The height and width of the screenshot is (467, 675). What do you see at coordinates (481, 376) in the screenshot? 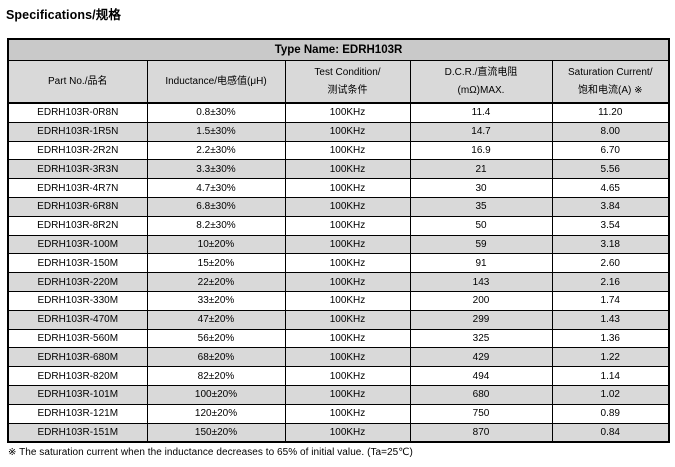
I see `dcr-cell: 494` at bounding box center [481, 376].